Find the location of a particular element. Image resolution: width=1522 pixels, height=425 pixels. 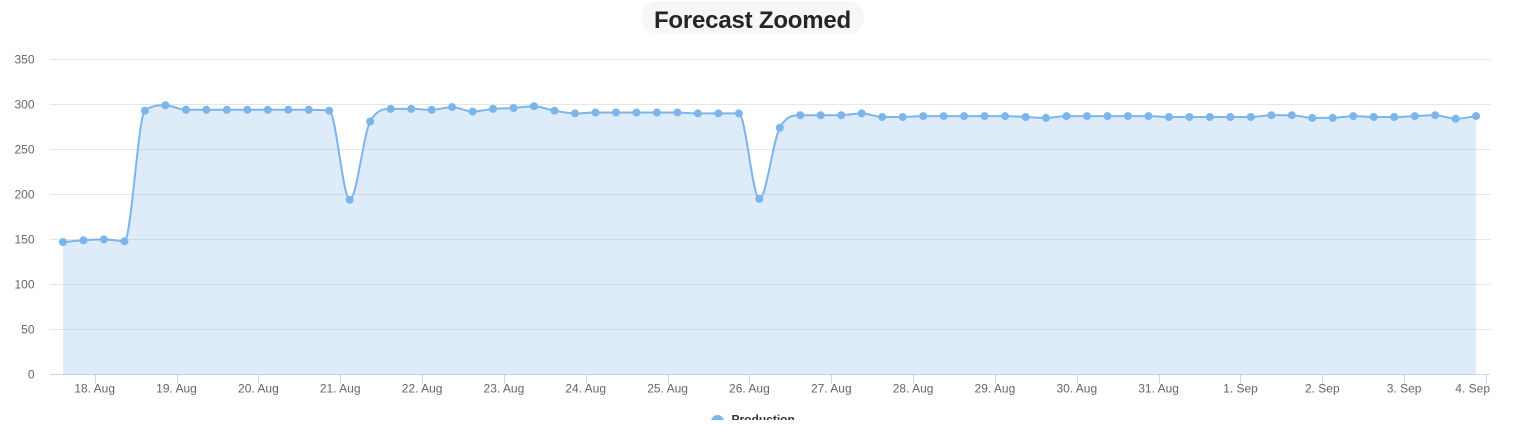

svg-text: 21. Aug is located at coordinates (340, 389).